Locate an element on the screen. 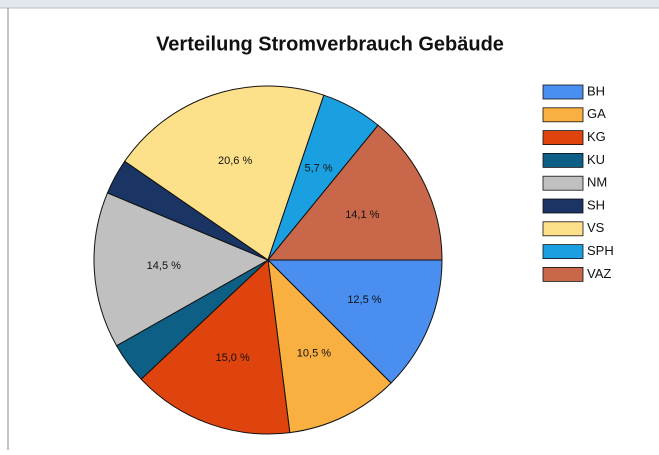 The height and width of the screenshot is (455, 659). legend-label: KU is located at coordinates (596, 159).